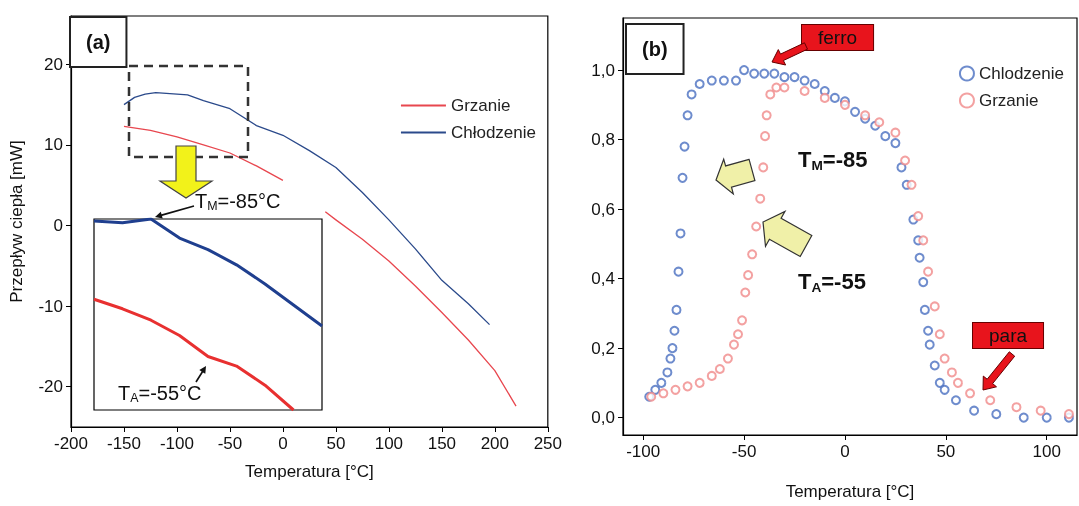  What do you see at coordinates (655, 49) in the screenshot?
I see `annotation: (b)` at bounding box center [655, 49].